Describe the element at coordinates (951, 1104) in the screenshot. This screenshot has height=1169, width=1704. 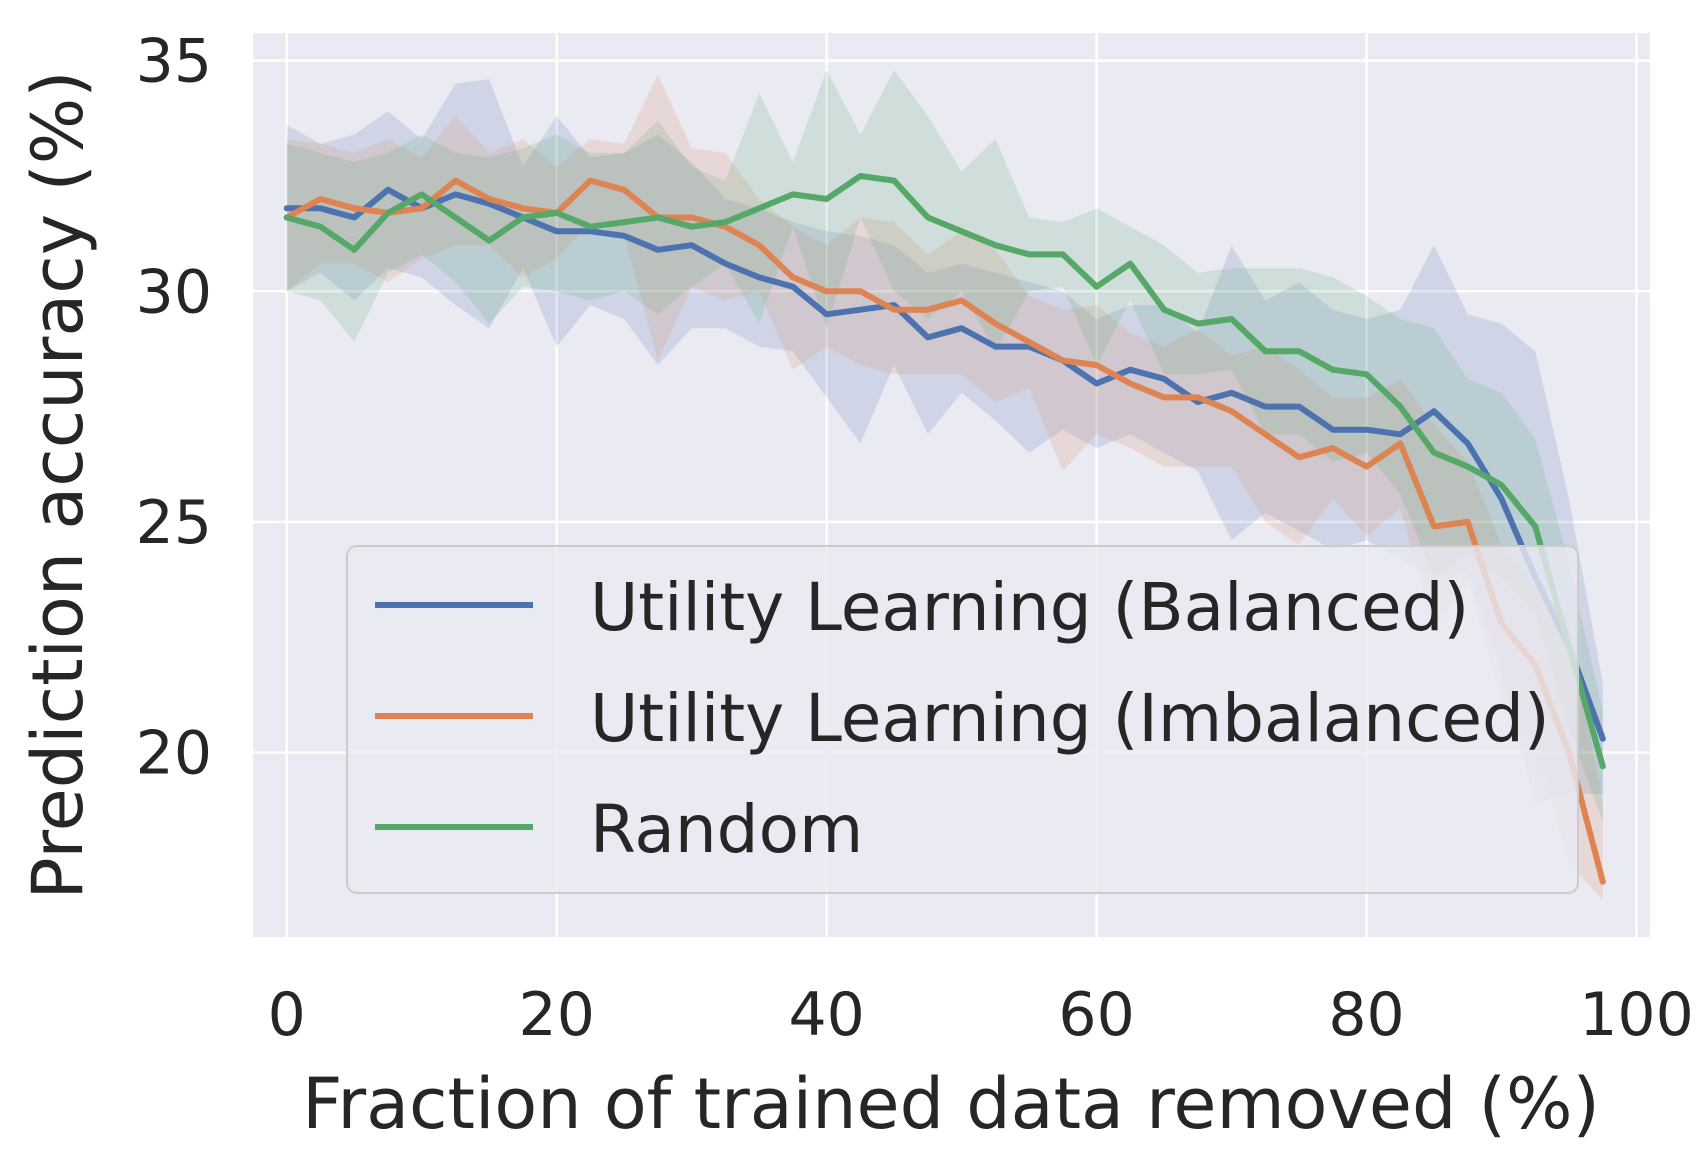
I see `x-axis-label: Fraction of trained data removed (%)` at that location.